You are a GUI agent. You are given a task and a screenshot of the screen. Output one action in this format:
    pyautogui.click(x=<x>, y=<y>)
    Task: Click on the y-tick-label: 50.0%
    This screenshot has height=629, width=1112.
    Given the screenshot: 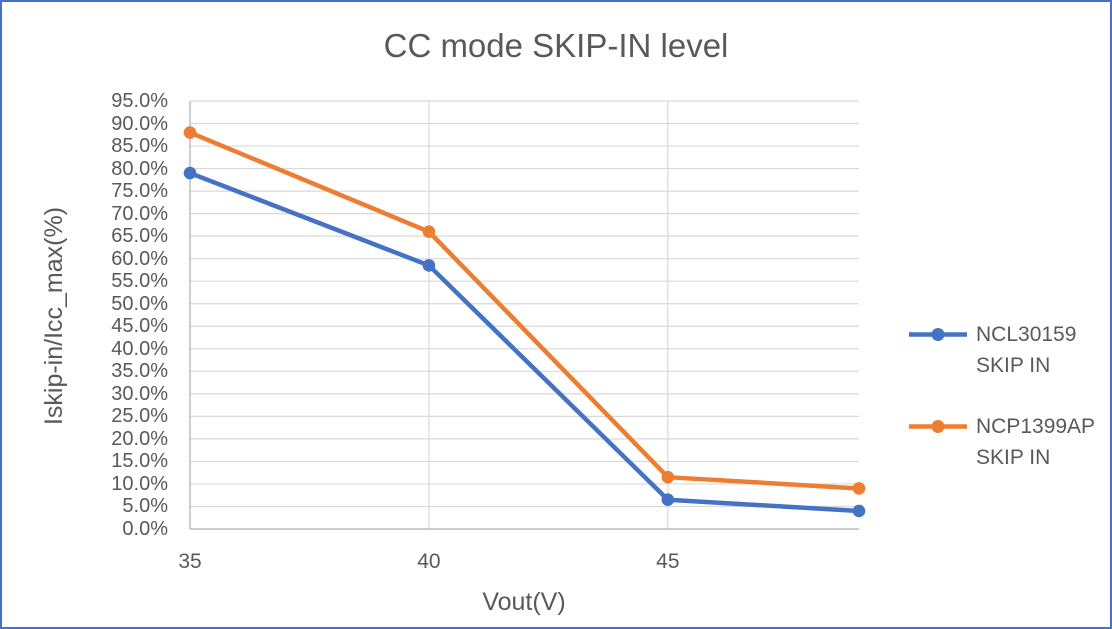 What is the action you would take?
    pyautogui.click(x=139, y=303)
    